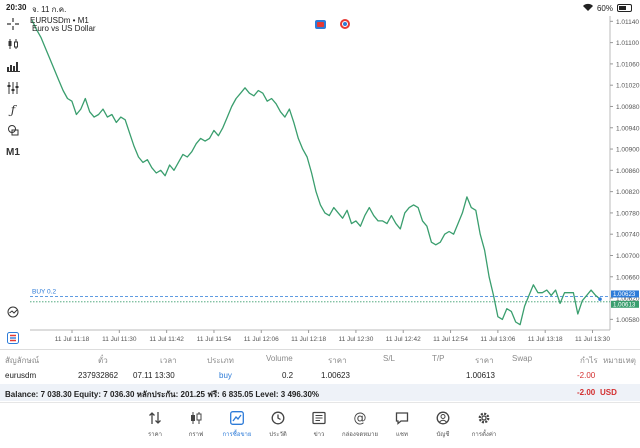 This screenshot has width=640, height=448. What do you see at coordinates (335, 375) in the screenshot?
I see `row-open-price: 1.00623` at bounding box center [335, 375].